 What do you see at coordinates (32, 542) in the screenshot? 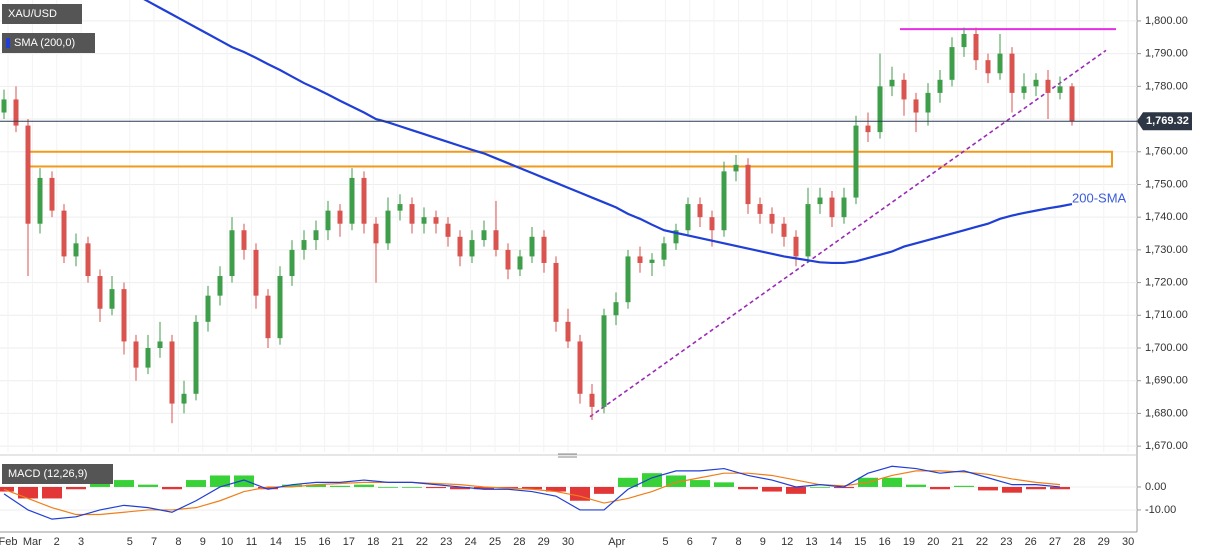
I see `x-tick-label: Mar` at bounding box center [32, 542].